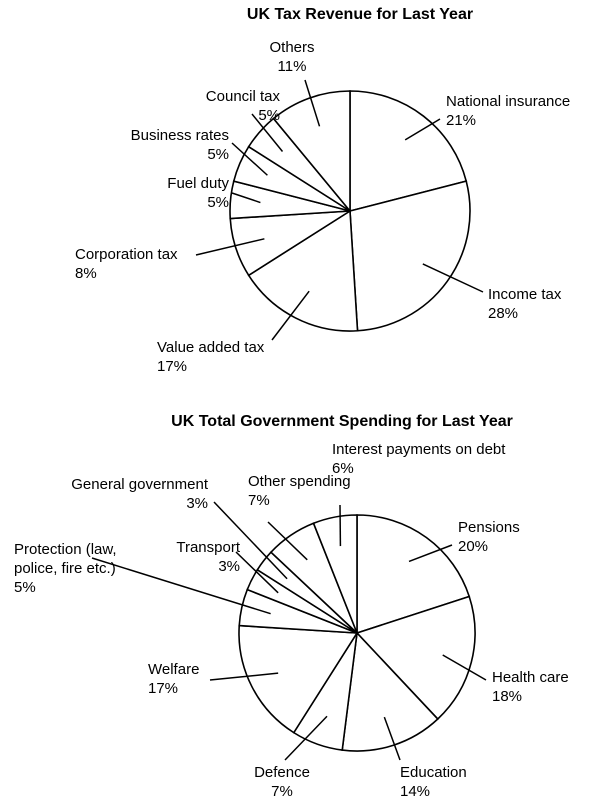 The image size is (598, 803). Describe the element at coordinates (198, 183) in the screenshot. I see `category-label: Fuel duty` at that location.